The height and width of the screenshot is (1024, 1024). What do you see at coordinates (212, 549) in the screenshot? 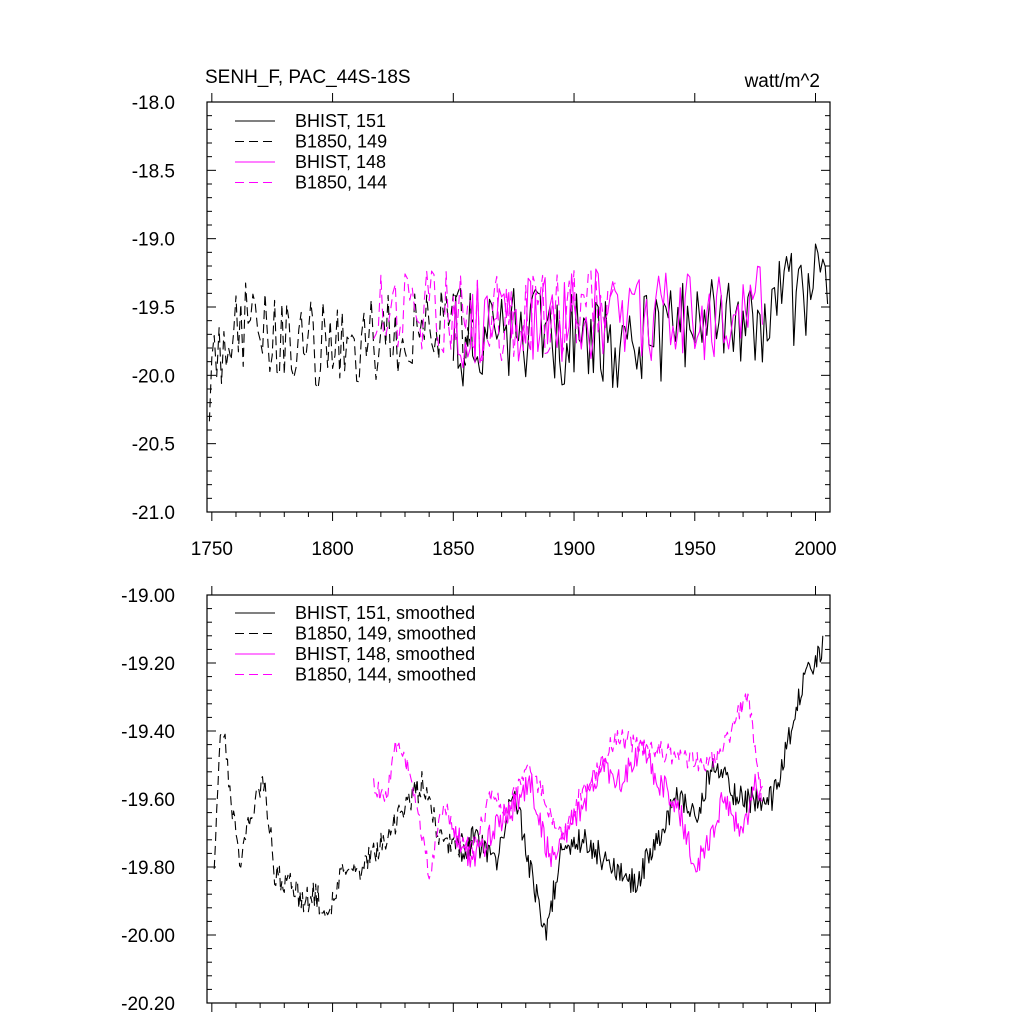
I see `x-tick-label: 1750` at bounding box center [212, 549].